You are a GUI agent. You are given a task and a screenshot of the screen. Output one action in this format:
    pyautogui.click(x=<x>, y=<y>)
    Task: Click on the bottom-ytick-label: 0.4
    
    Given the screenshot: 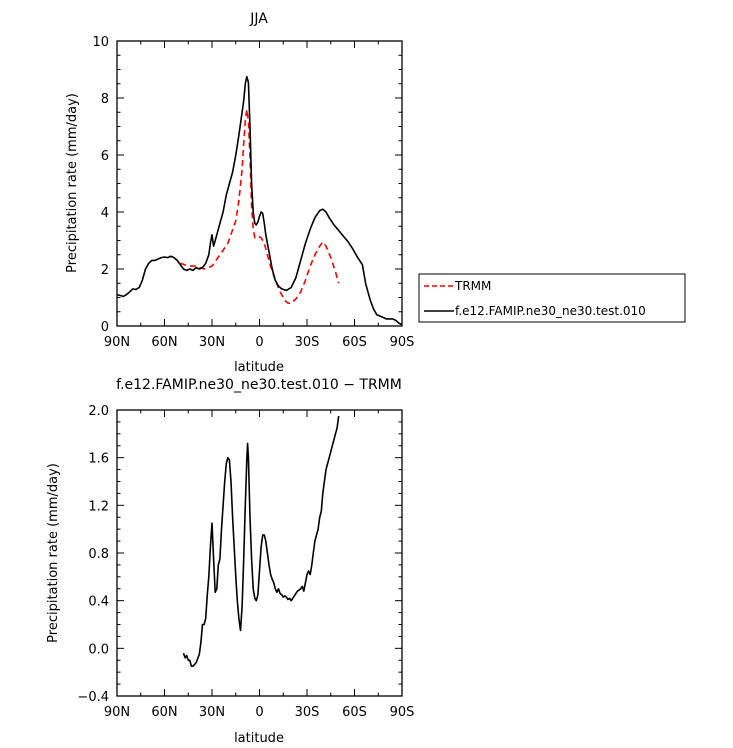 What is the action you would take?
    pyautogui.click(x=98, y=602)
    